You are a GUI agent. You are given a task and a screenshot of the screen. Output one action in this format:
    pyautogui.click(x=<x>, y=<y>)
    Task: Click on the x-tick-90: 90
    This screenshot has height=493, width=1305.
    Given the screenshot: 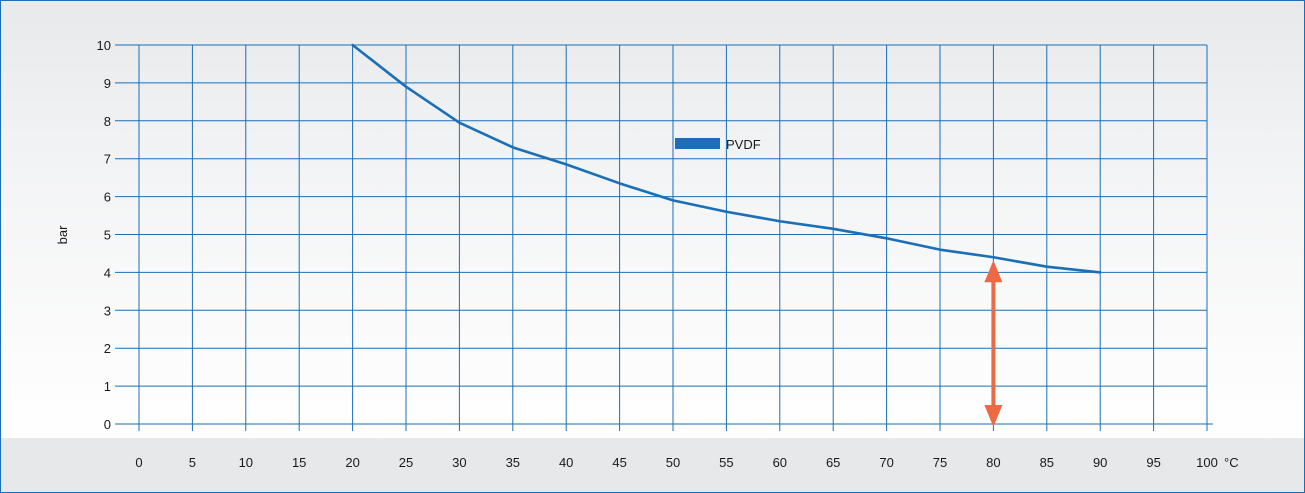 What is the action you would take?
    pyautogui.click(x=1100, y=462)
    